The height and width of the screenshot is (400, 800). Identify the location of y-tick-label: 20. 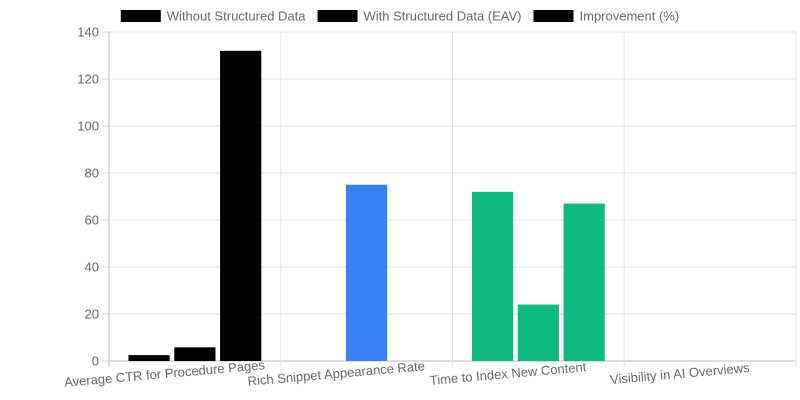
(92, 314).